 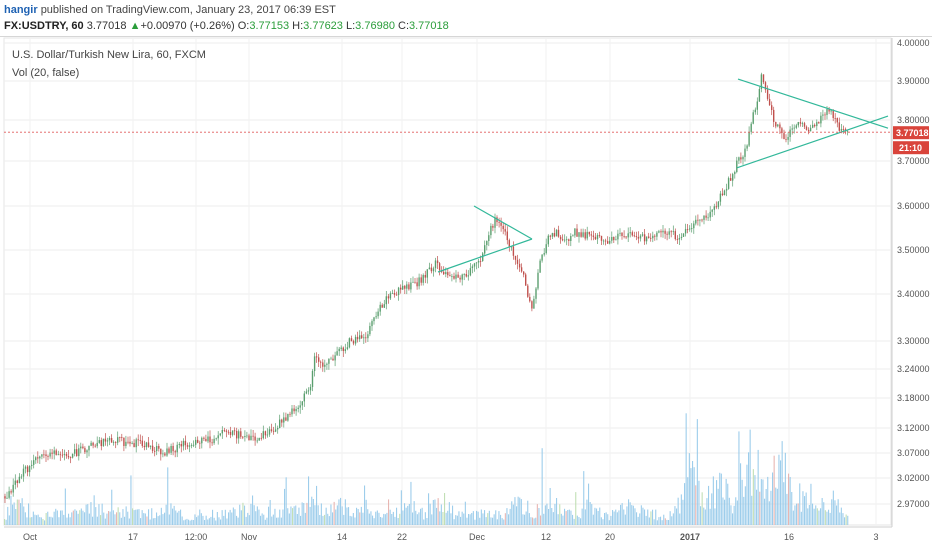 What do you see at coordinates (44, 26) in the screenshot?
I see `symbol-label: FX:USDTRY, 60` at bounding box center [44, 26].